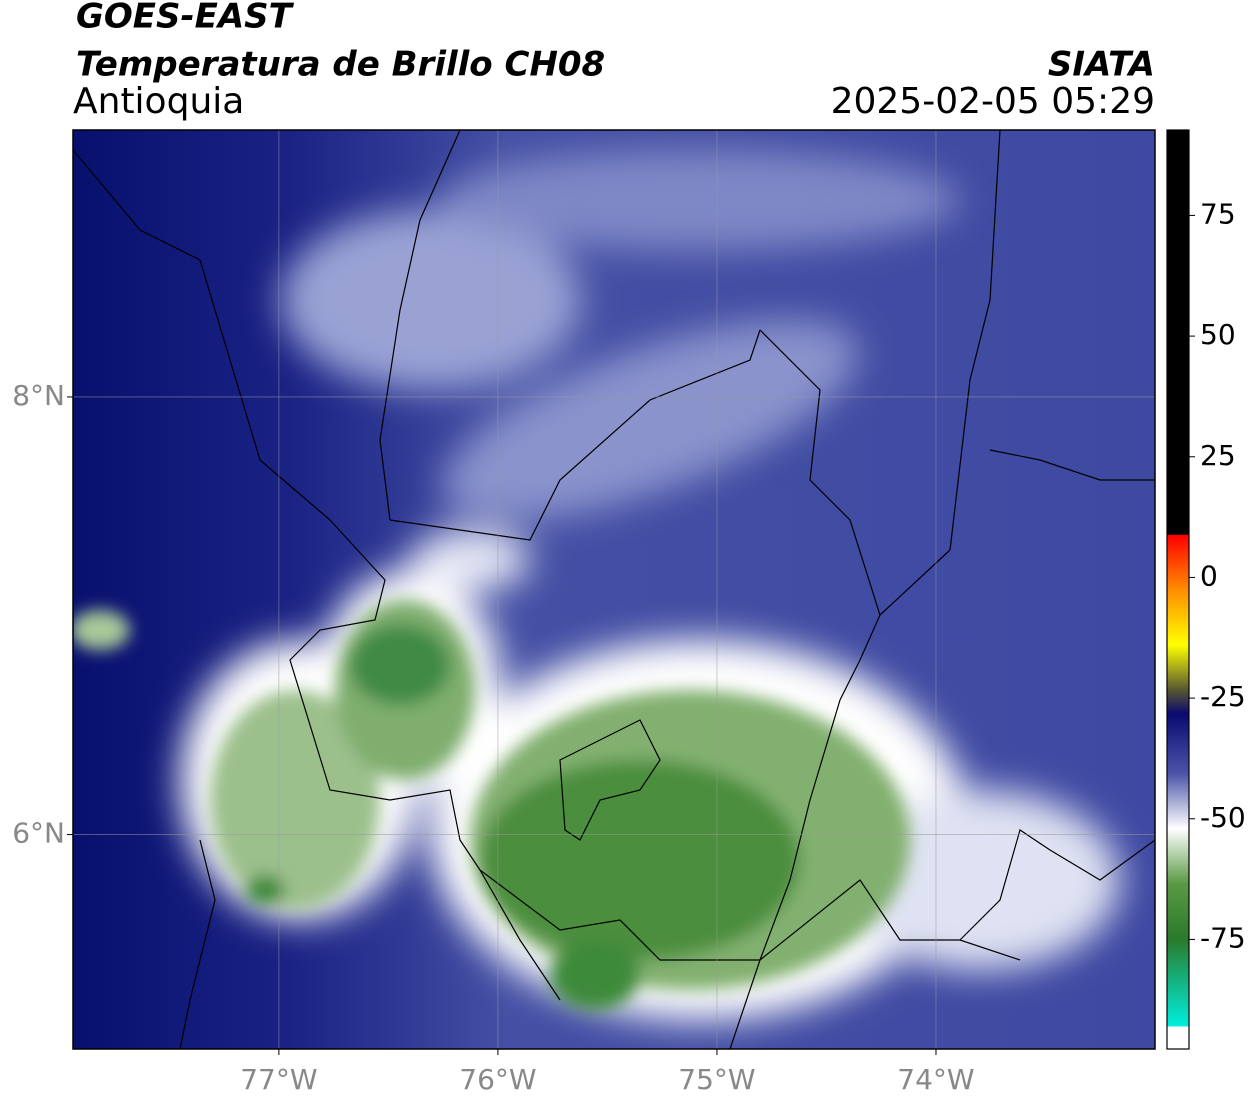 The width and height of the screenshot is (1252, 1099). Describe the element at coordinates (1101, 65) in the screenshot. I see `source: SIATA` at that location.